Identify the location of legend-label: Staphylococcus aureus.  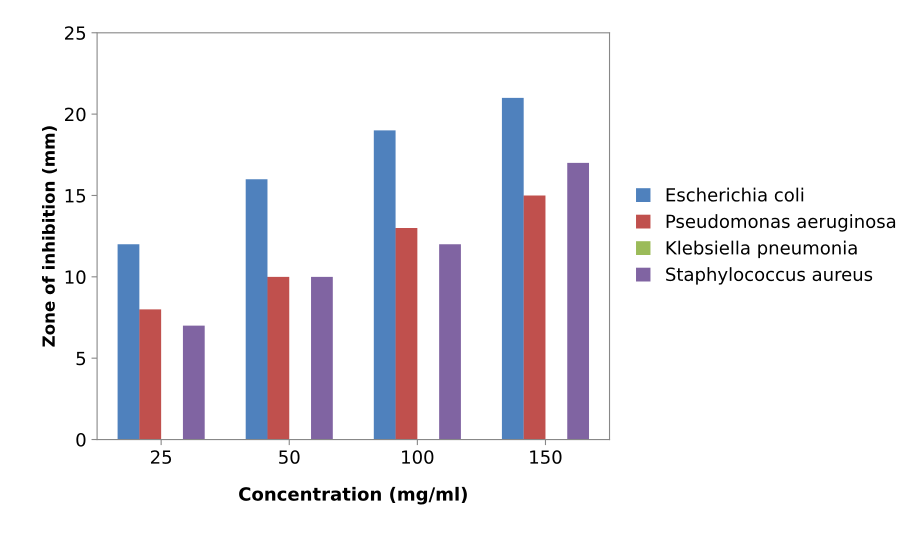
(769, 276).